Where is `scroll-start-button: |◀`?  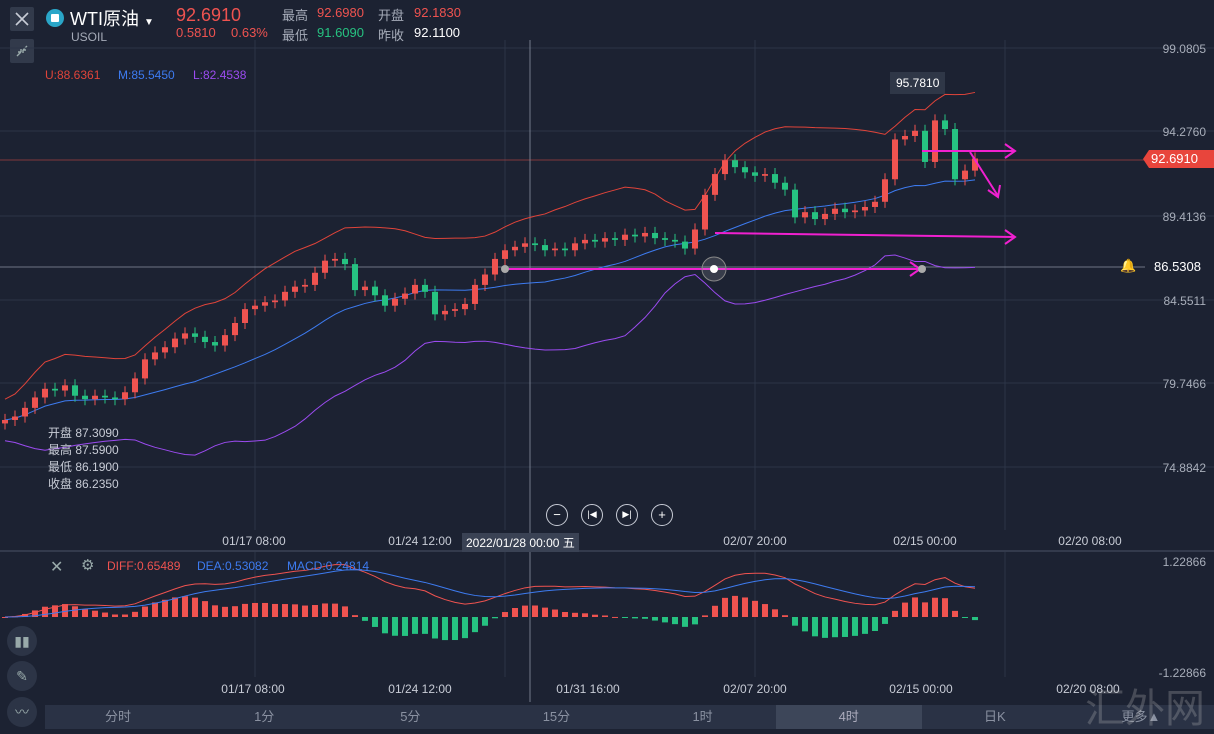 scroll-start-button: |◀ is located at coordinates (592, 515).